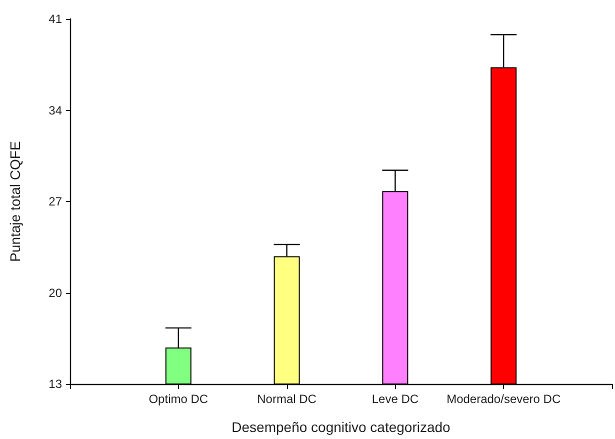 This screenshot has width=615, height=439. What do you see at coordinates (503, 399) in the screenshot?
I see `x-tick-label: Moderado/severo DC` at bounding box center [503, 399].